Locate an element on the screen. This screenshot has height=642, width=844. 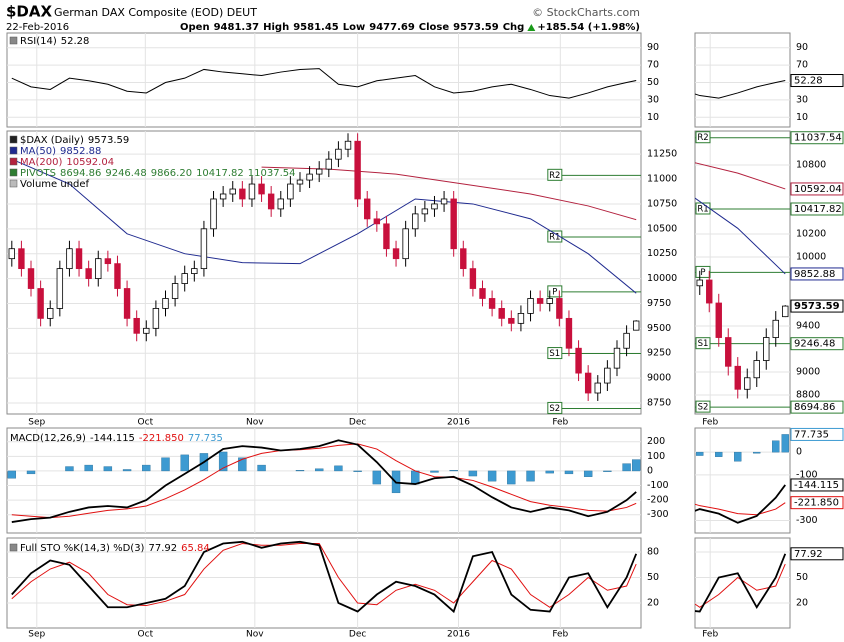
legend-value: 10417.82 is located at coordinates (220, 173).